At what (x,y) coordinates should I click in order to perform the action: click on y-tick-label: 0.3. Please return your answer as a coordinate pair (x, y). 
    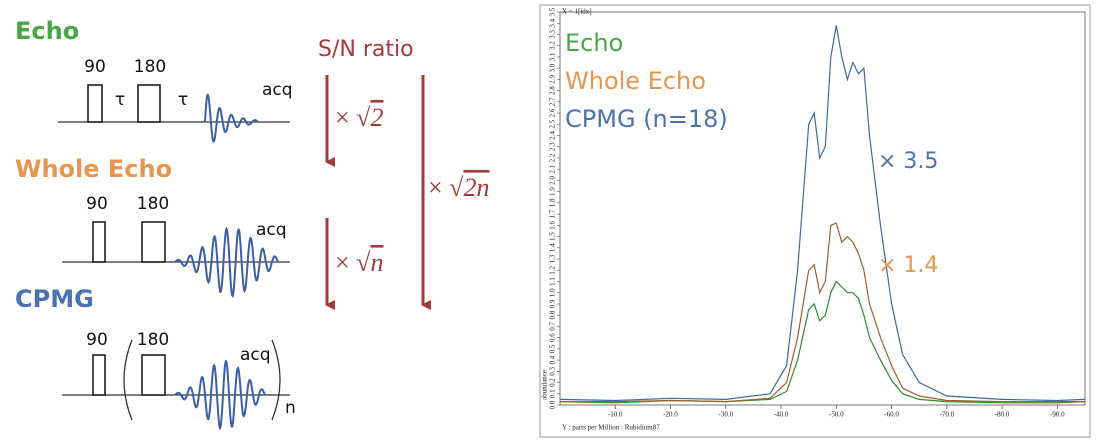
    Looking at the image, I should click on (553, 370).